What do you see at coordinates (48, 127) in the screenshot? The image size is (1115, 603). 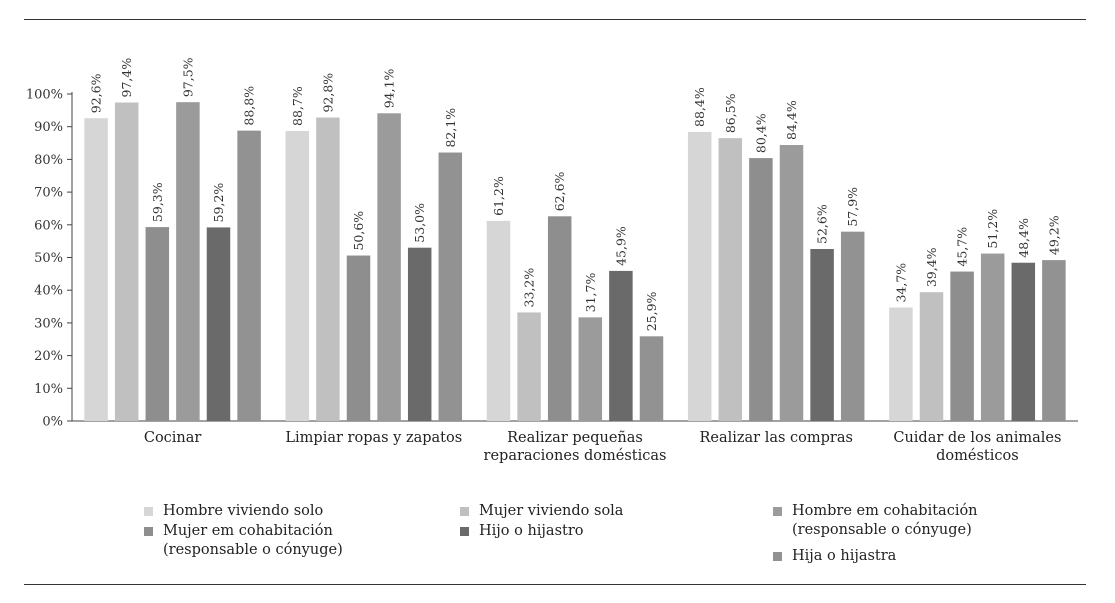 I see `y-tick-label: 90%` at bounding box center [48, 127].